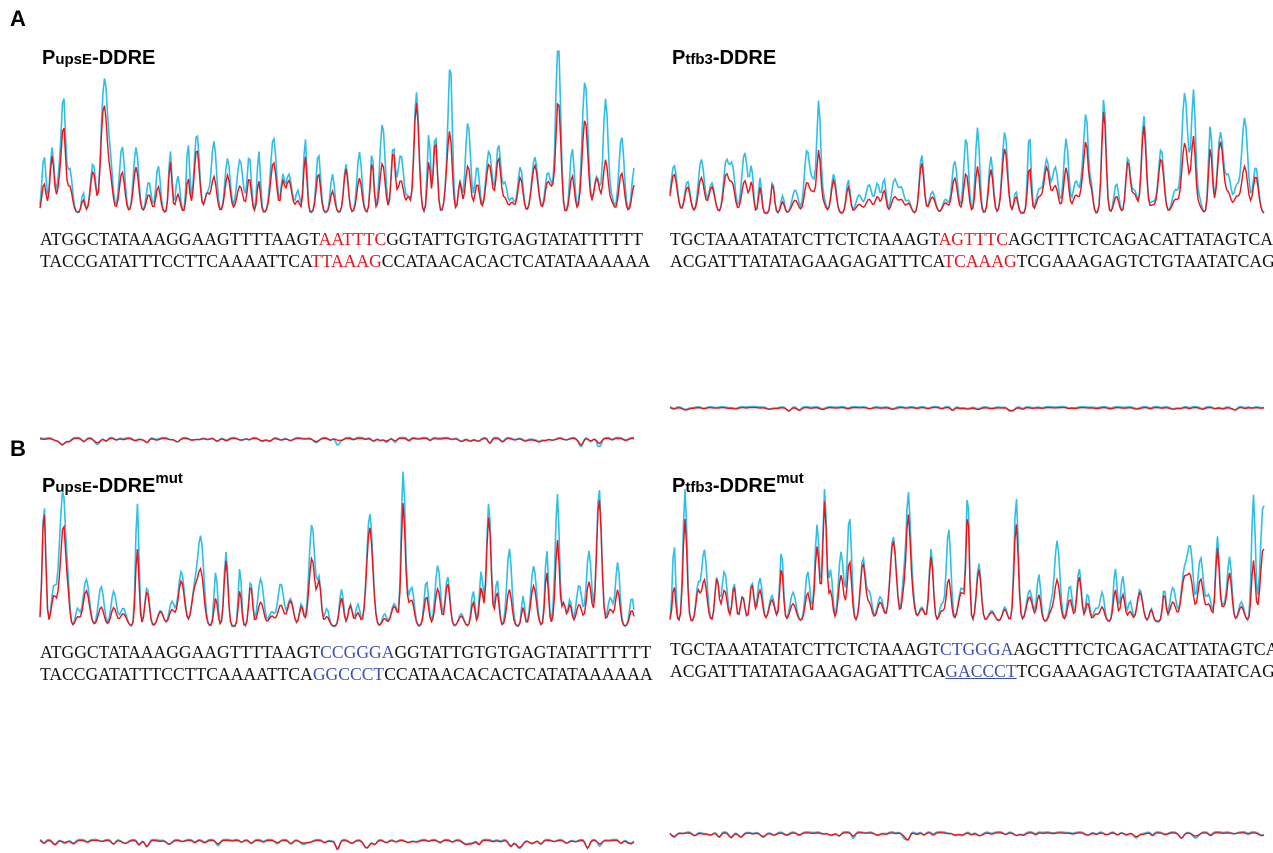  I want to click on panel-a-letter: A, so click(18, 18).